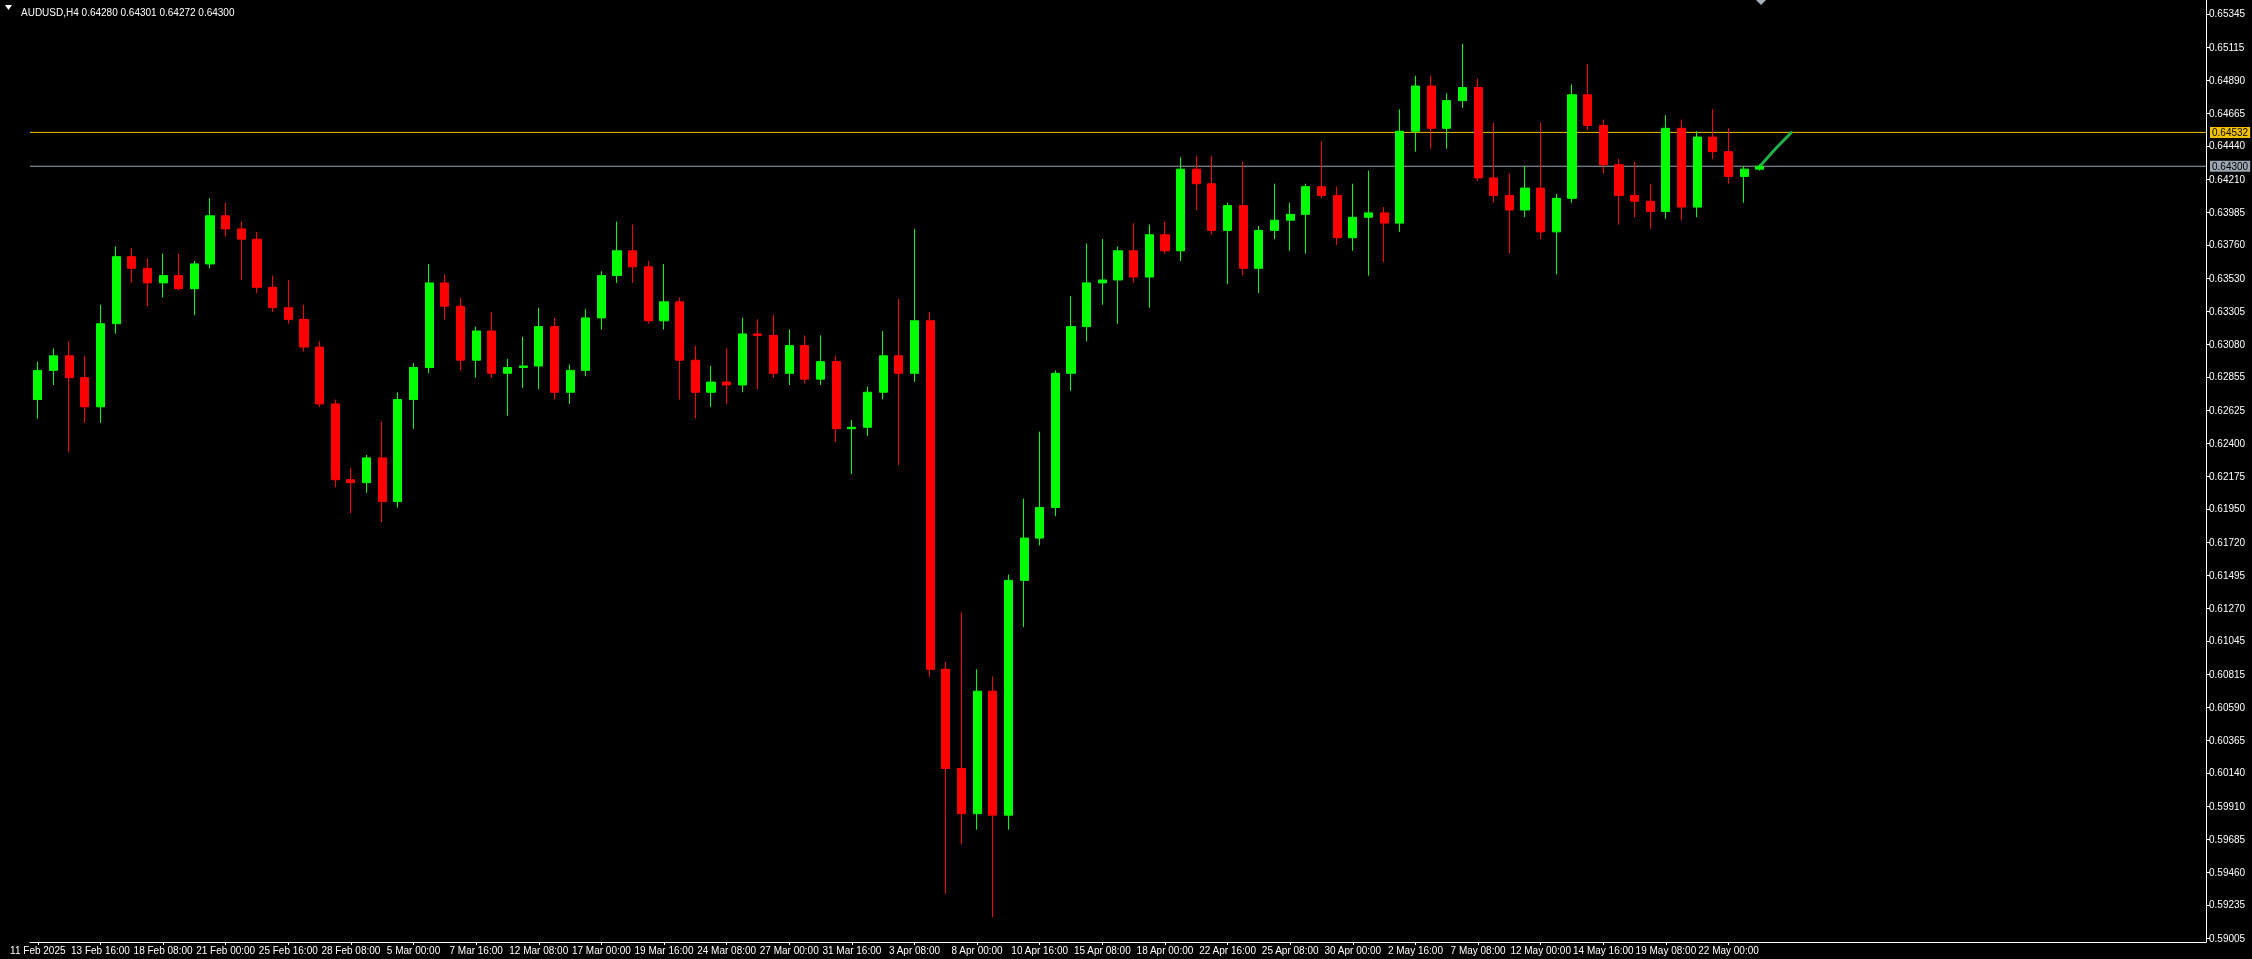 This screenshot has height=959, width=2252. I want to click on x-tick-label: 18 Feb 08:00, so click(163, 950).